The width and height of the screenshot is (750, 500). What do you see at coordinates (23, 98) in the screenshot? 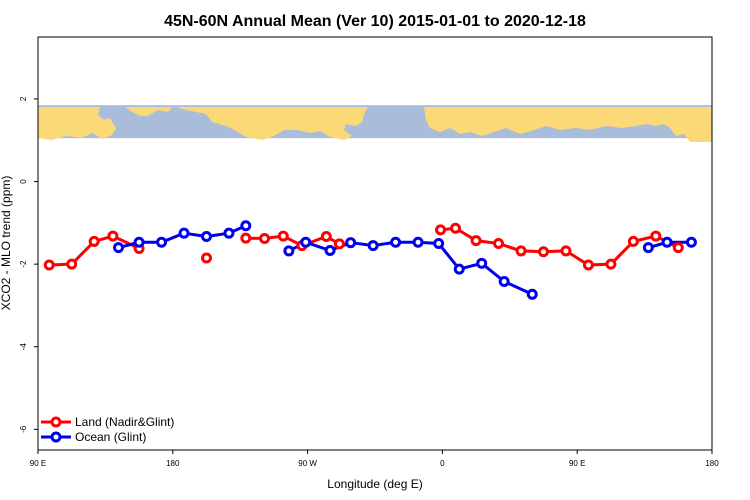
I see `y-tick-label-4: 2` at bounding box center [23, 98].